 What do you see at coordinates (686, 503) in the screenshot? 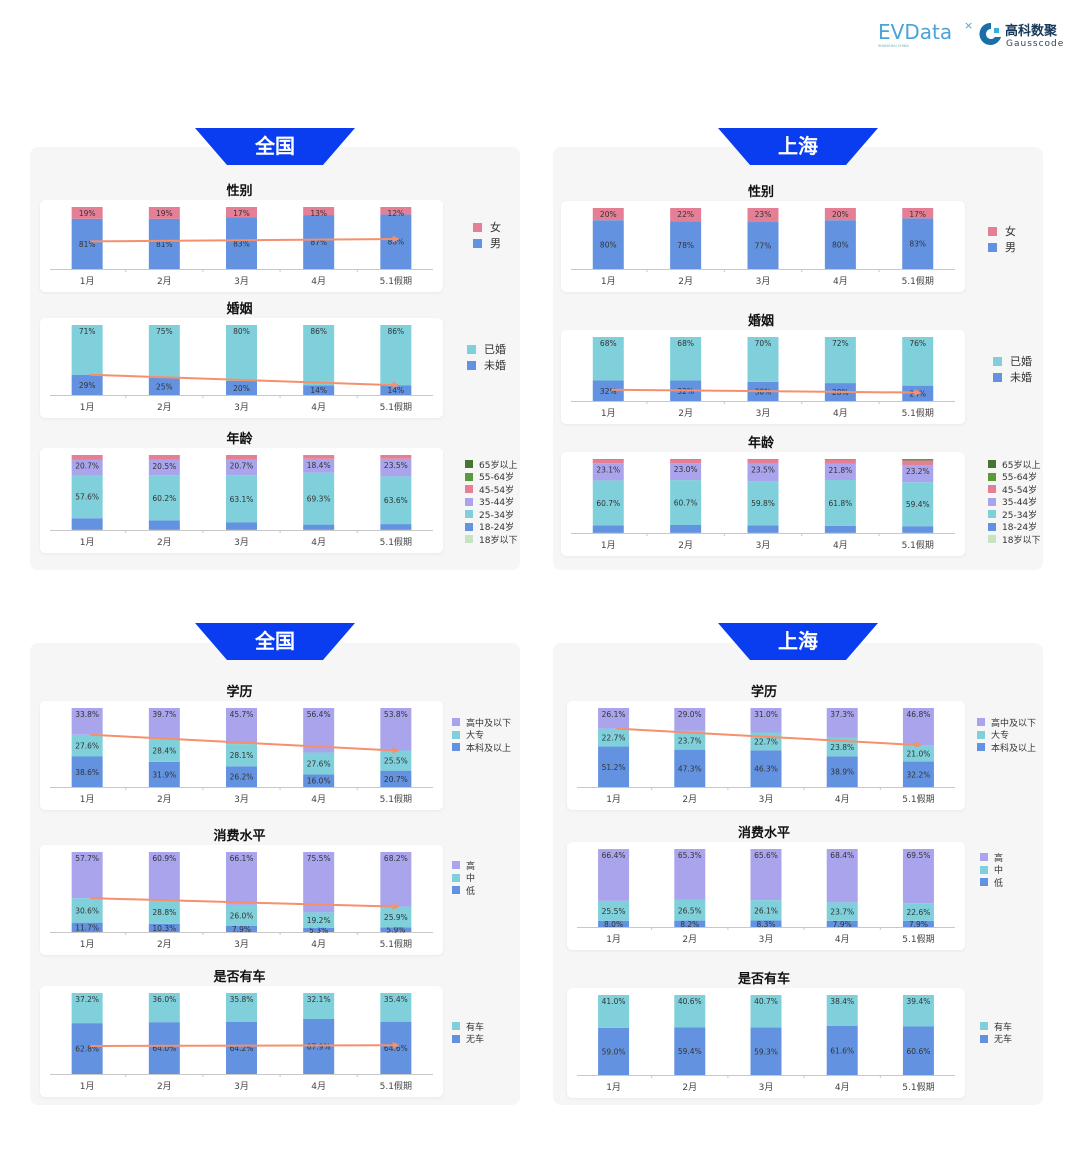
I see `data-label: 60.7%` at bounding box center [686, 503].